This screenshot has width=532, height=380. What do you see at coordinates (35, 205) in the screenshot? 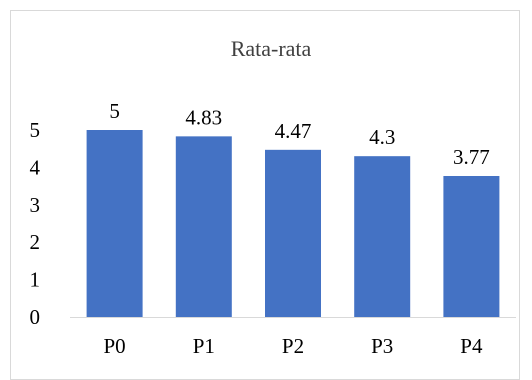
I see `y-tick-label: 3` at bounding box center [35, 205].